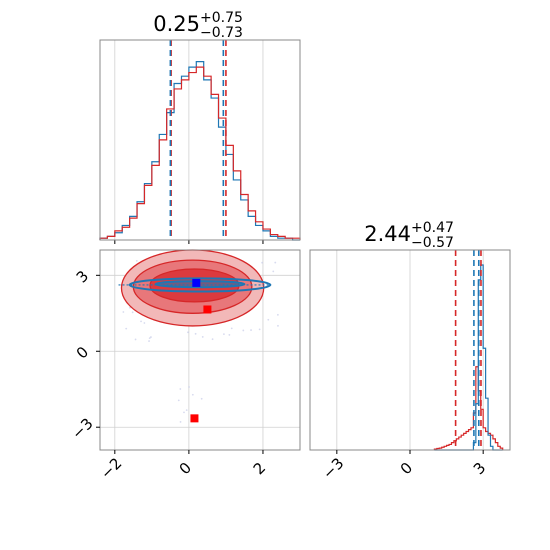 The width and height of the screenshot is (550, 550). I want to click on hist-2-x-tick-label: 3, so click(479, 468).